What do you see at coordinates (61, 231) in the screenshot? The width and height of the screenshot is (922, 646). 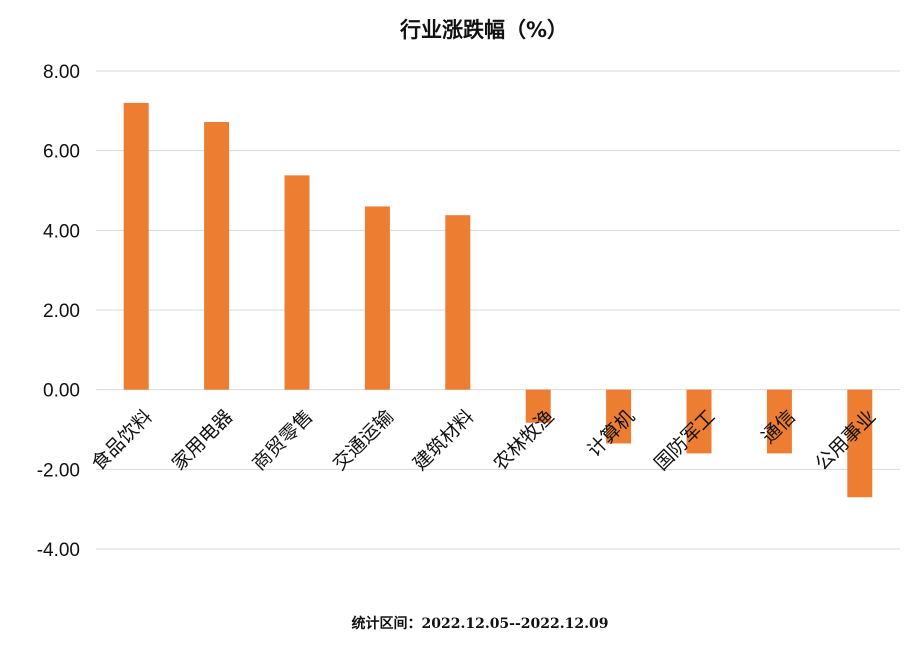 I see `y-tick-label: 4.00` at bounding box center [61, 231].